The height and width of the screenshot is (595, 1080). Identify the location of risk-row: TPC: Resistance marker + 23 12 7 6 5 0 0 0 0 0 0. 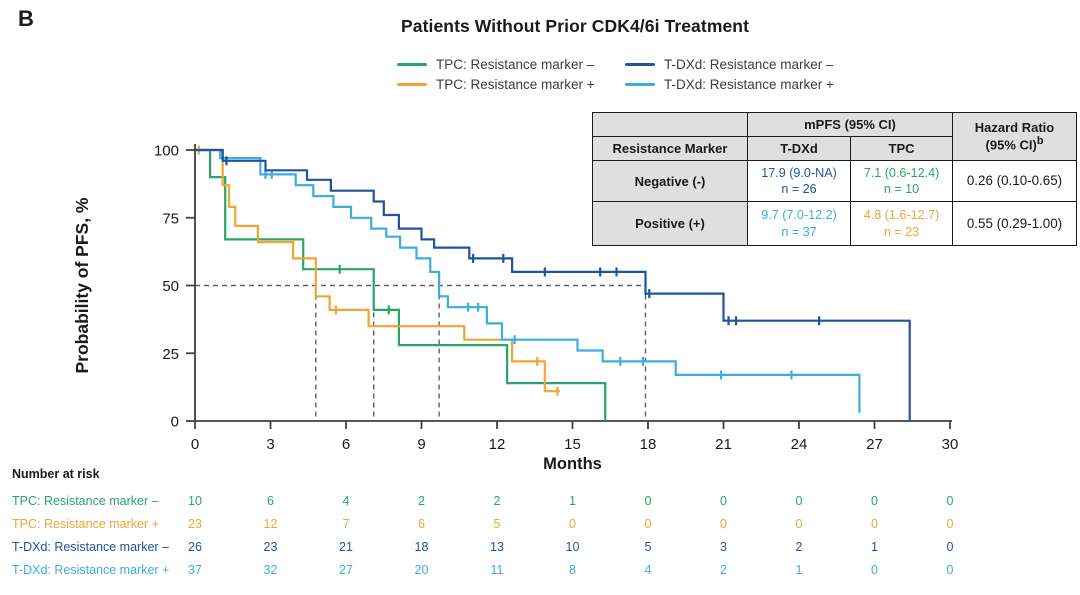
(540, 524).